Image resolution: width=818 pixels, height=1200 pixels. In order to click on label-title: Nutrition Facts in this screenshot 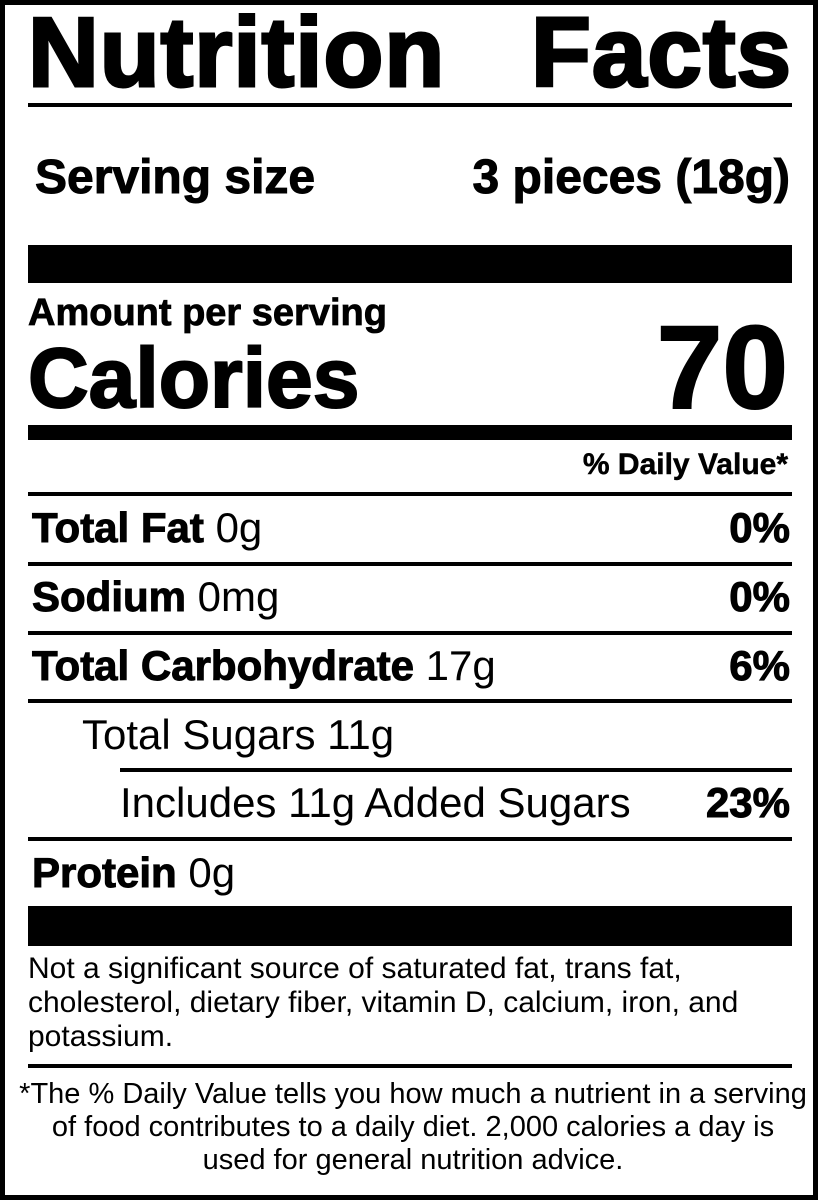, I will do `click(409, 54)`.